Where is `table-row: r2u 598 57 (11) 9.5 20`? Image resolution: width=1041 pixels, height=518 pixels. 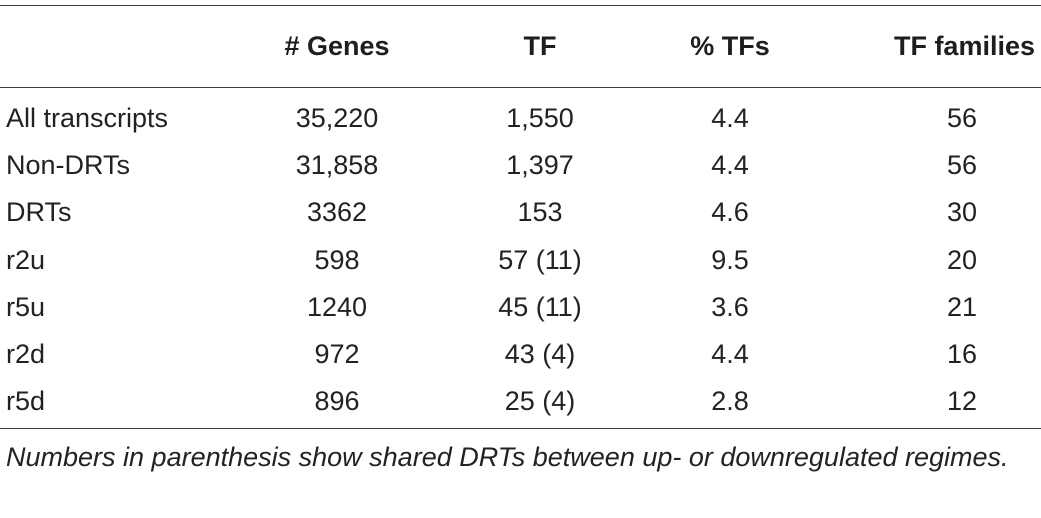
table-row: r2u 598 57 (11) 9.5 20 is located at coordinates (520, 260).